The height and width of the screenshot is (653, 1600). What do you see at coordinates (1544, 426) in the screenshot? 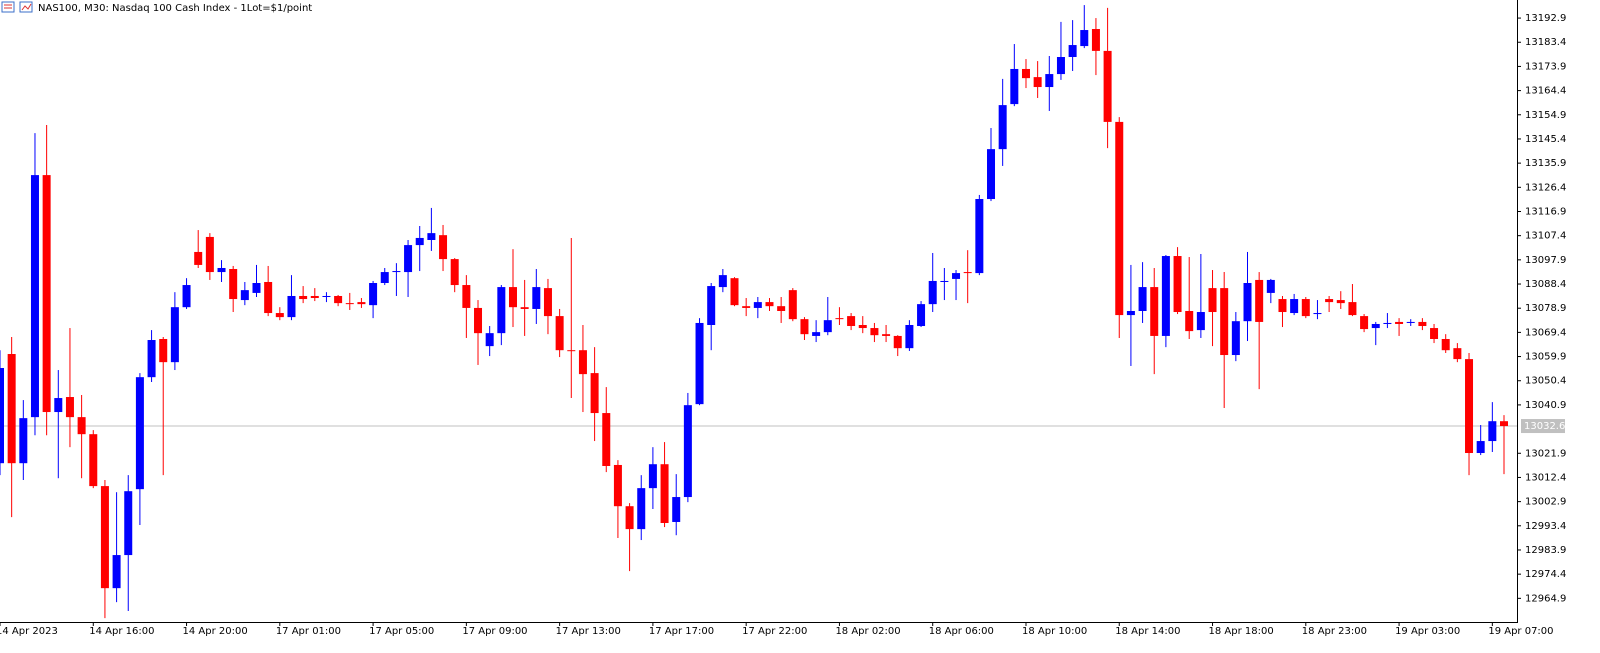
I see `last-price-label: 13032.6` at bounding box center [1544, 426].